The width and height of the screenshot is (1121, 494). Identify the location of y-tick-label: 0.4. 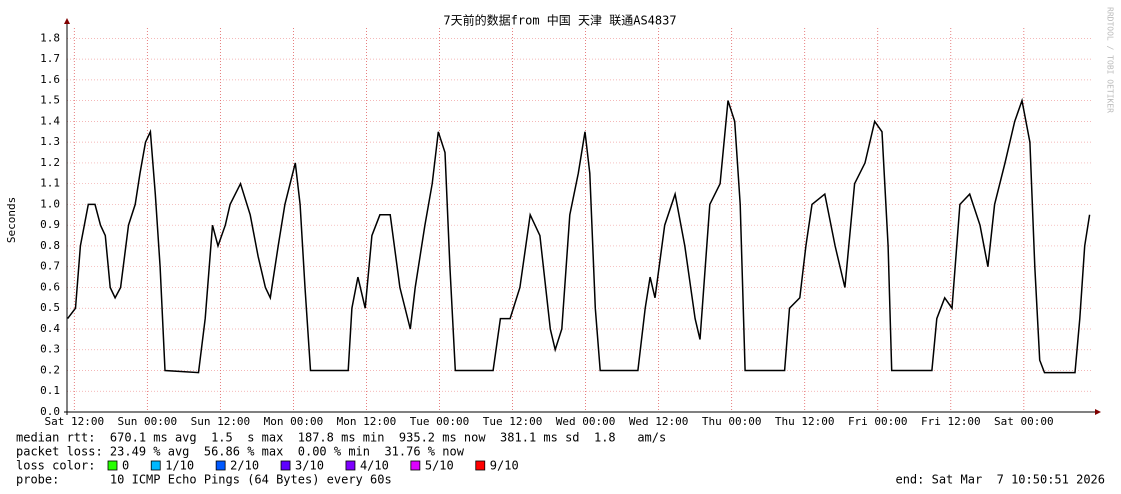
(50, 328).